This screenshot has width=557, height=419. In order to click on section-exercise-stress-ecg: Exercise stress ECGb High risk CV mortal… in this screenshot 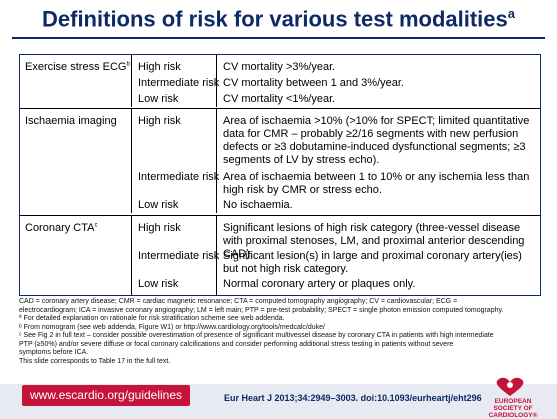, I will do `click(280, 81)`.